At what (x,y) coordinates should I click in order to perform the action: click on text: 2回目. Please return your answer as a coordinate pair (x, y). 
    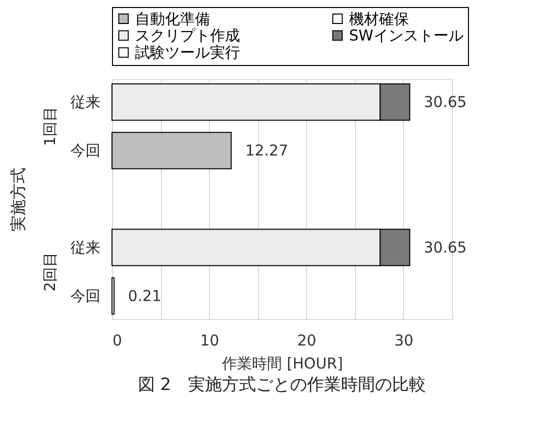
    Looking at the image, I should click on (50, 272).